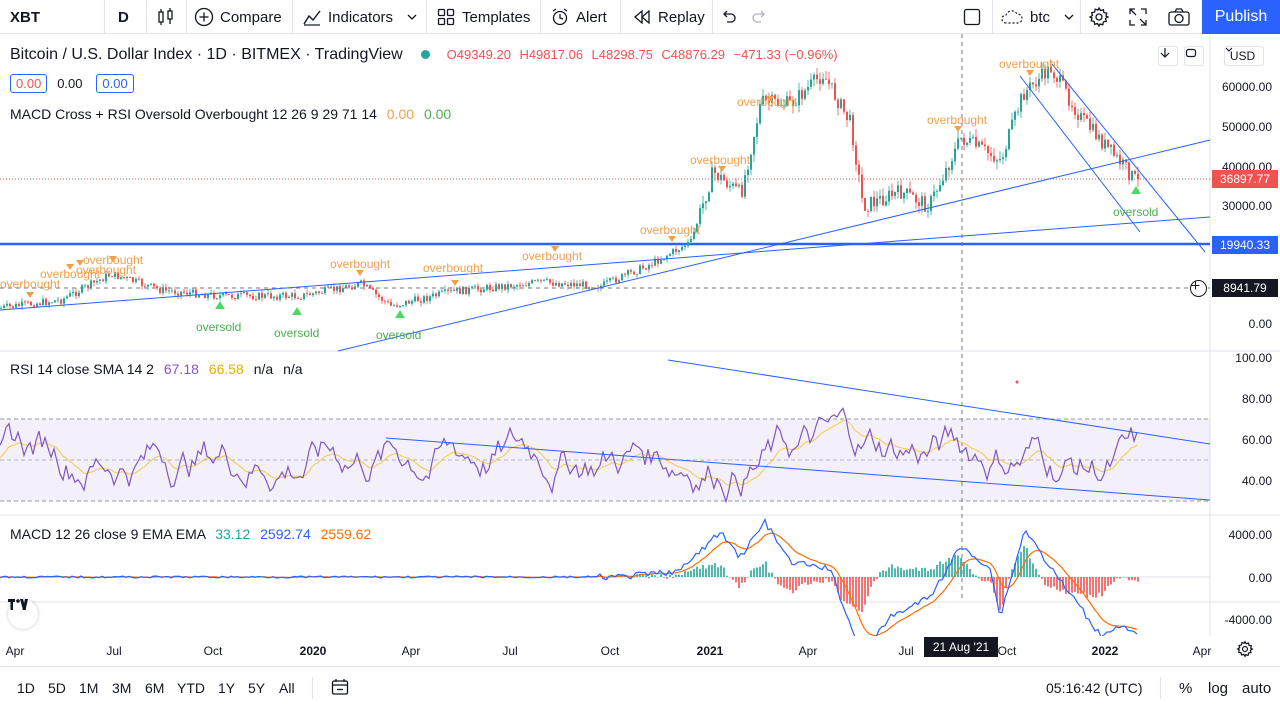  Describe the element at coordinates (251, 17) in the screenshot. I see `compare-label: Compare` at that location.